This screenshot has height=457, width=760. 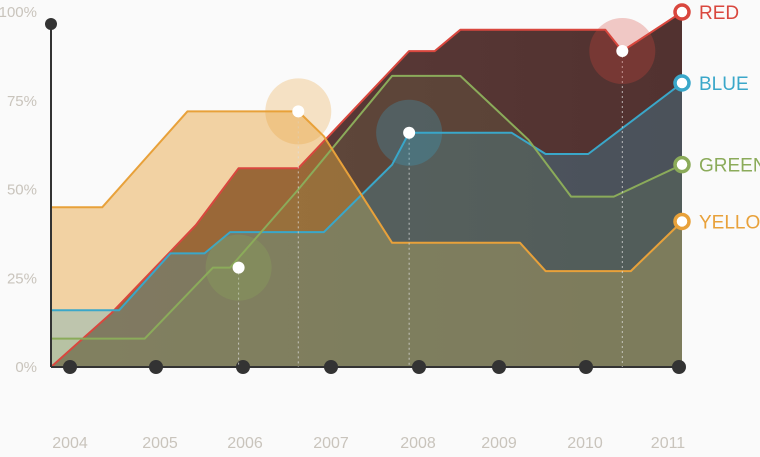 What do you see at coordinates (22, 101) in the screenshot?
I see `y-tick-label: 75%` at bounding box center [22, 101].